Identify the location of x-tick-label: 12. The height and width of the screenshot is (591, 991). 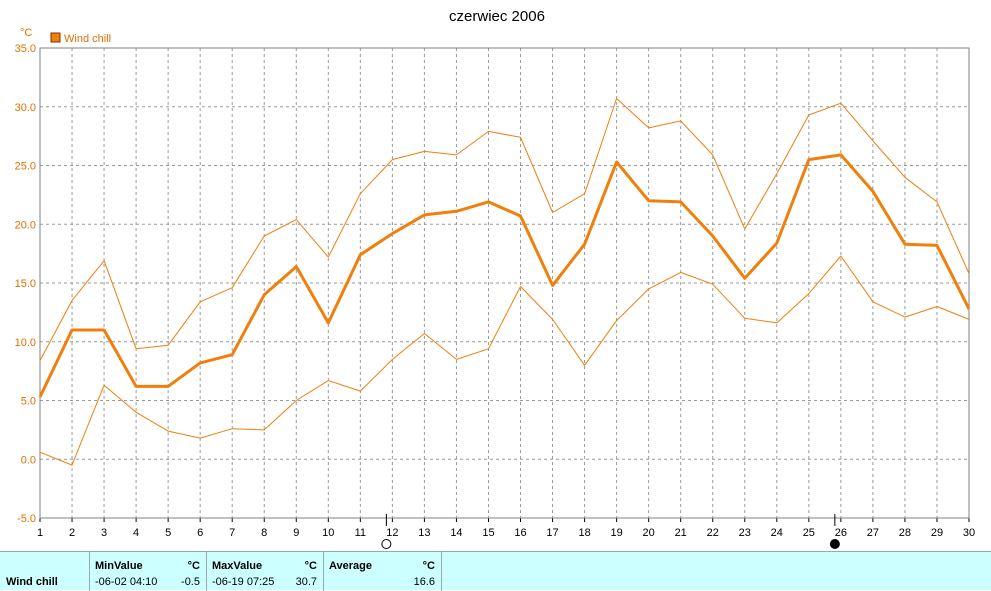
(392, 533).